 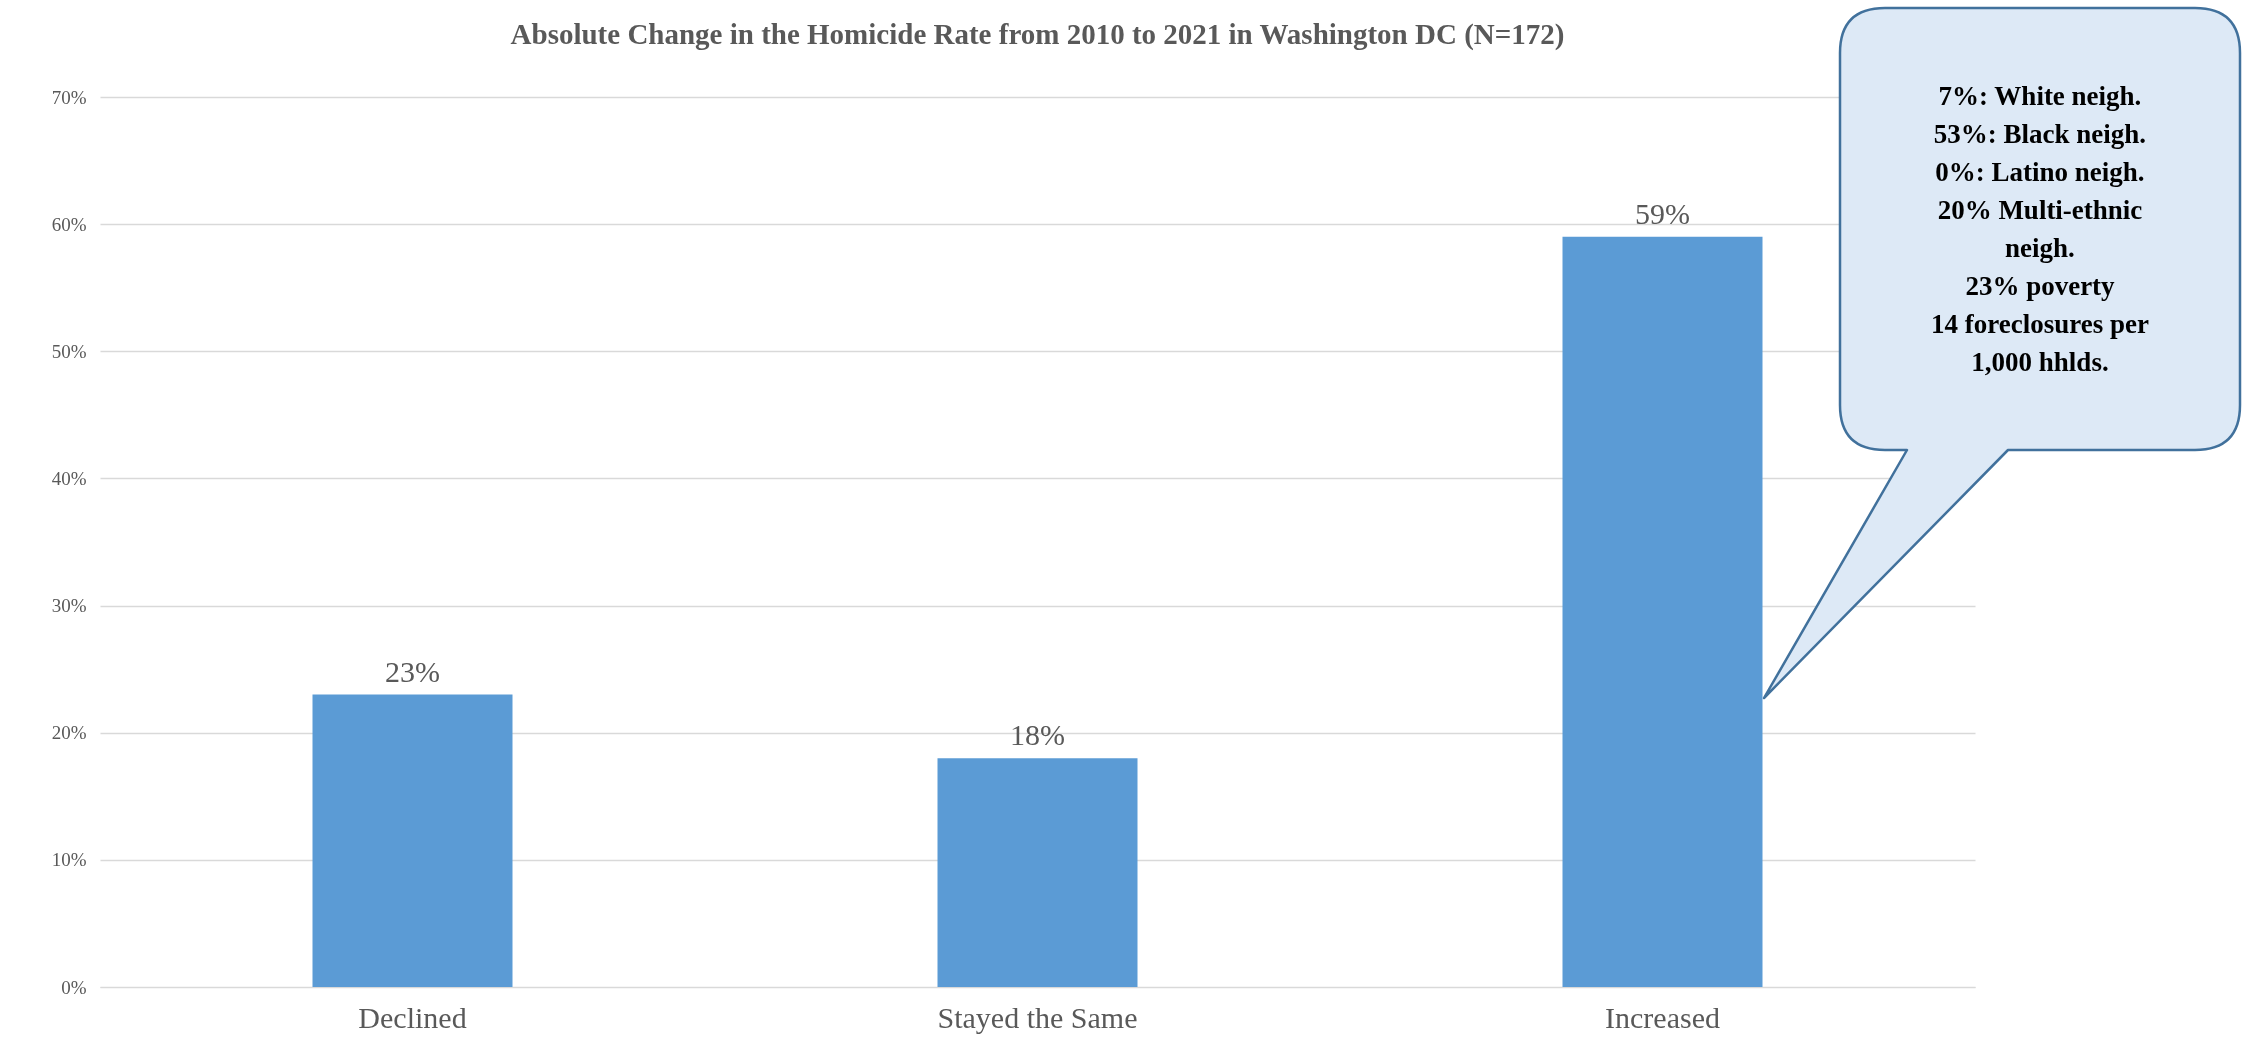 I want to click on data-label: 59%, so click(x=1662, y=213).